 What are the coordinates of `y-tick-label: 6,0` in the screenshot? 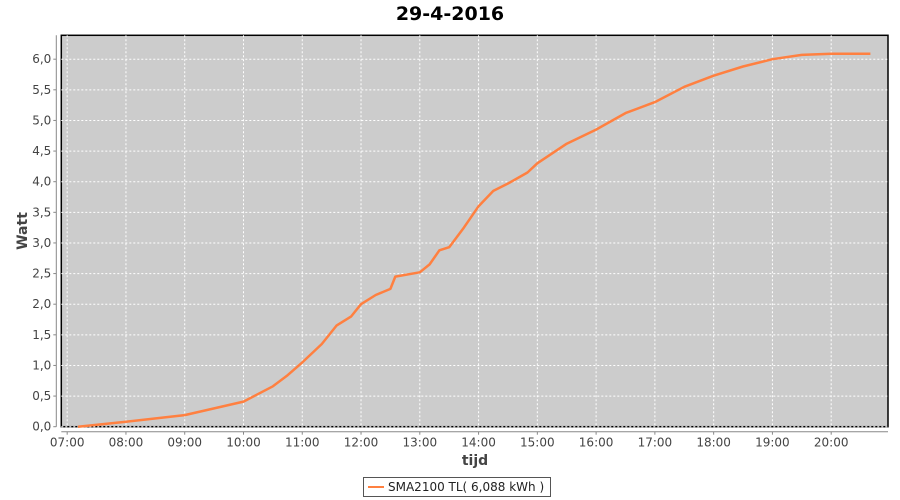 It's located at (41, 59).